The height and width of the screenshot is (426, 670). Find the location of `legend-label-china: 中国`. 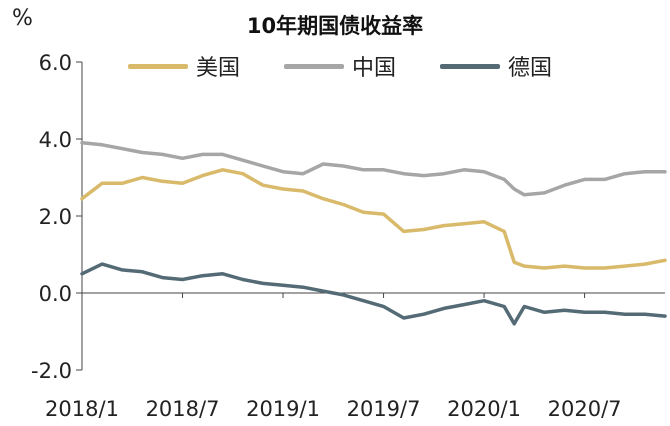

legend-label-china: 中国 is located at coordinates (374, 68).